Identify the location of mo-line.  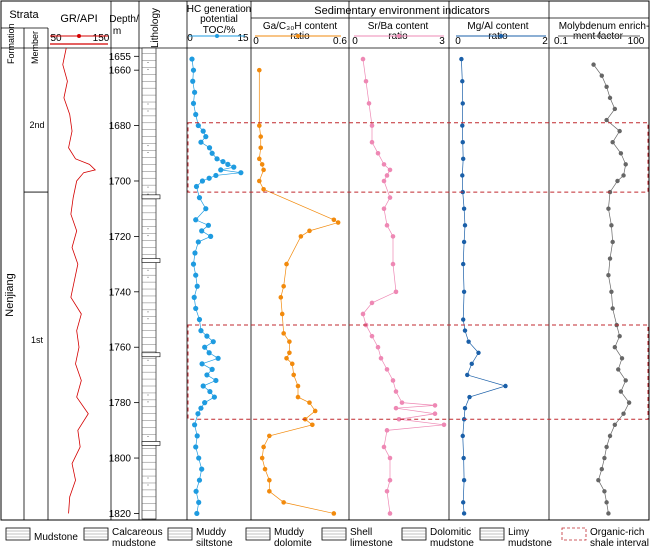
(611, 289).